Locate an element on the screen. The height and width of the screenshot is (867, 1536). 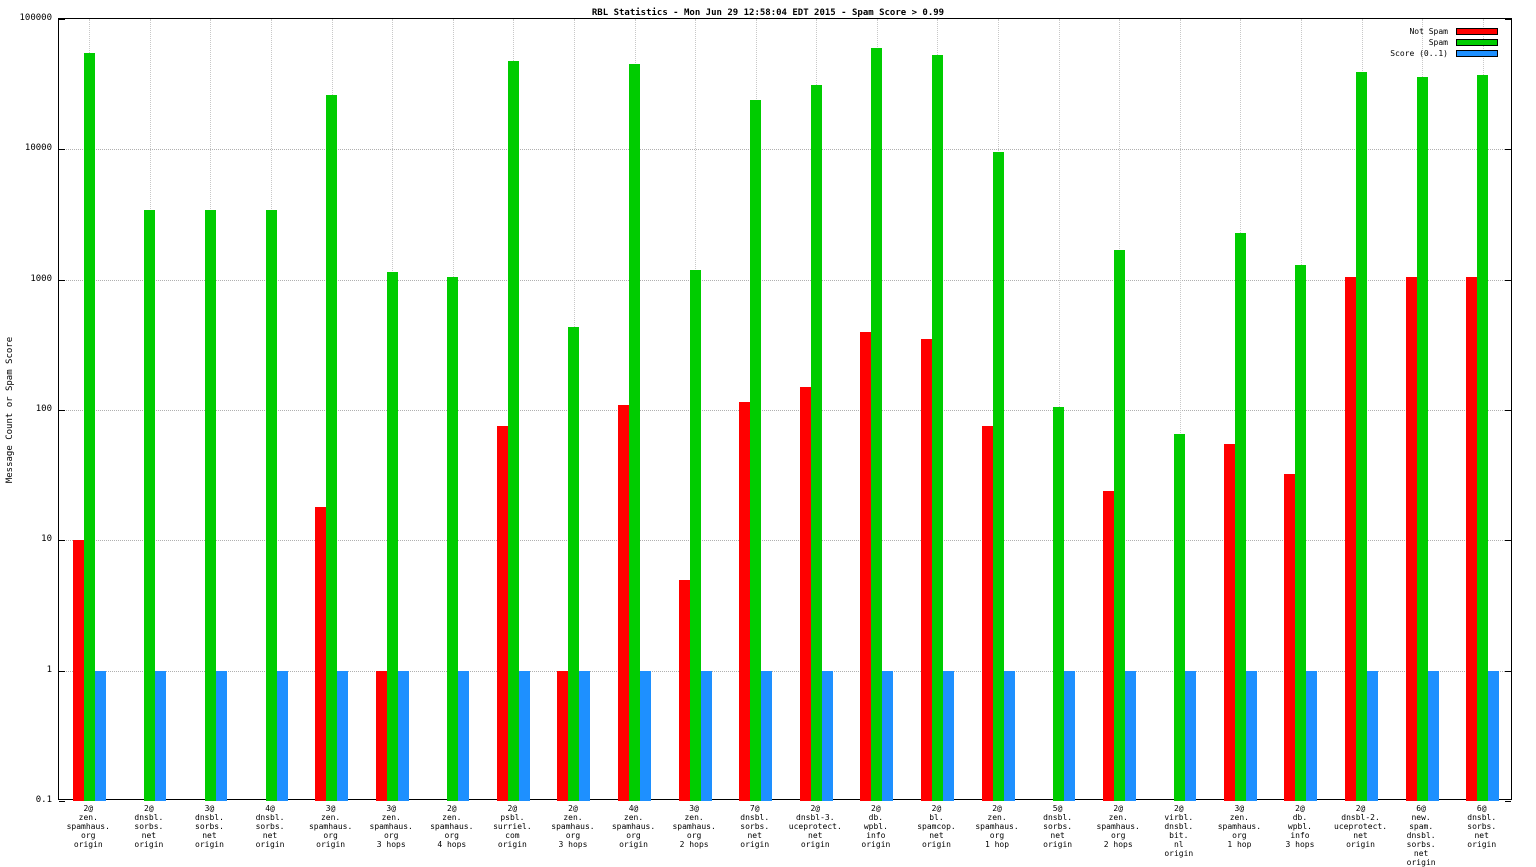
x-category-label: 3@ zen. spamhaus. org 2 hops is located at coordinates (694, 826).